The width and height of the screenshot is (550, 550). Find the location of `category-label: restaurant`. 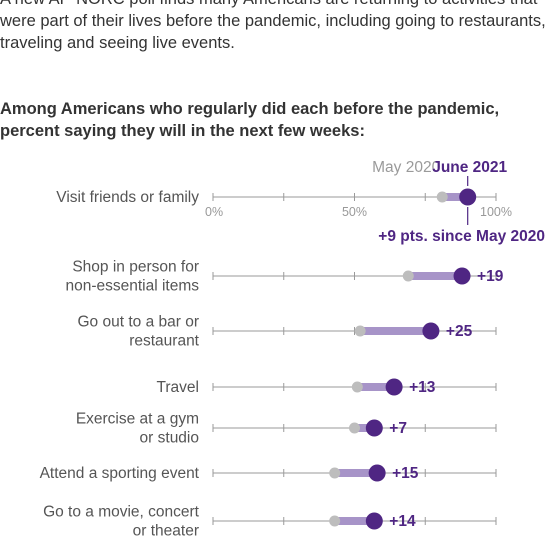

category-label: restaurant is located at coordinates (164, 341).